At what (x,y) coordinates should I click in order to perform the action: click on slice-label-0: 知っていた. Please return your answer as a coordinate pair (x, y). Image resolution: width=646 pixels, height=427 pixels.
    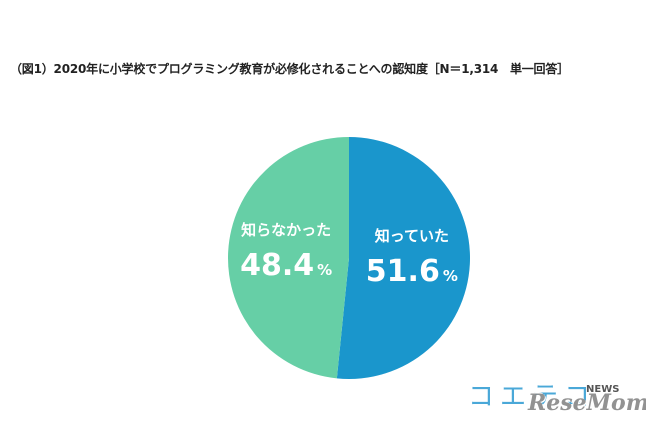
    Looking at the image, I should click on (412, 236).